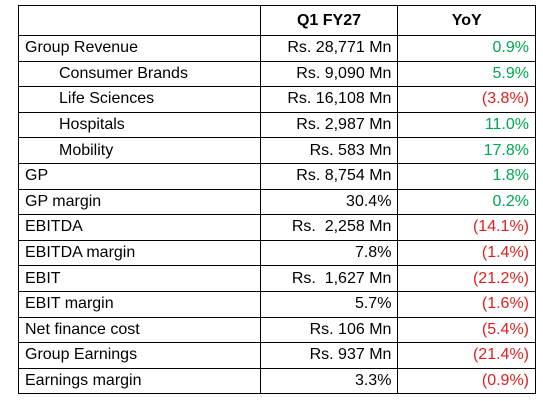  What do you see at coordinates (139, 227) in the screenshot?
I see `row-label: EBITDA` at bounding box center [139, 227].